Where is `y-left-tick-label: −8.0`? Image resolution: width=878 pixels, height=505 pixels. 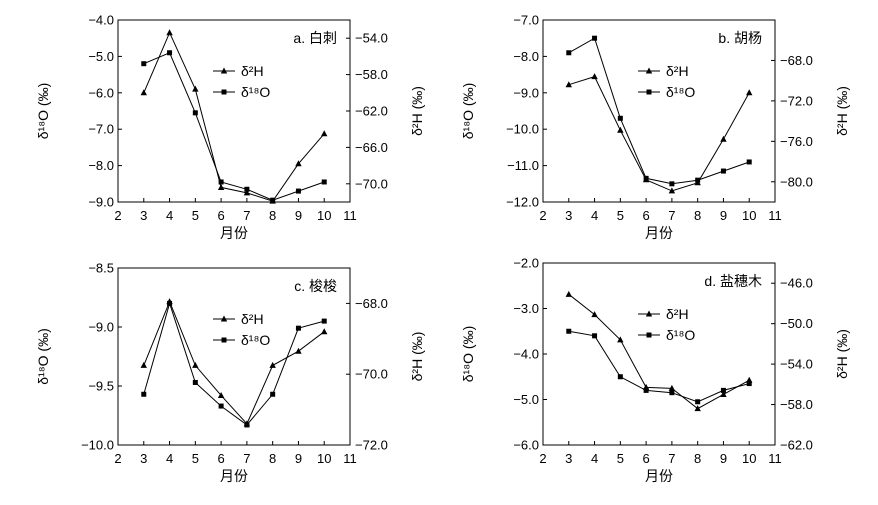 y-left-tick-label: −8.0 is located at coordinates (101, 165).